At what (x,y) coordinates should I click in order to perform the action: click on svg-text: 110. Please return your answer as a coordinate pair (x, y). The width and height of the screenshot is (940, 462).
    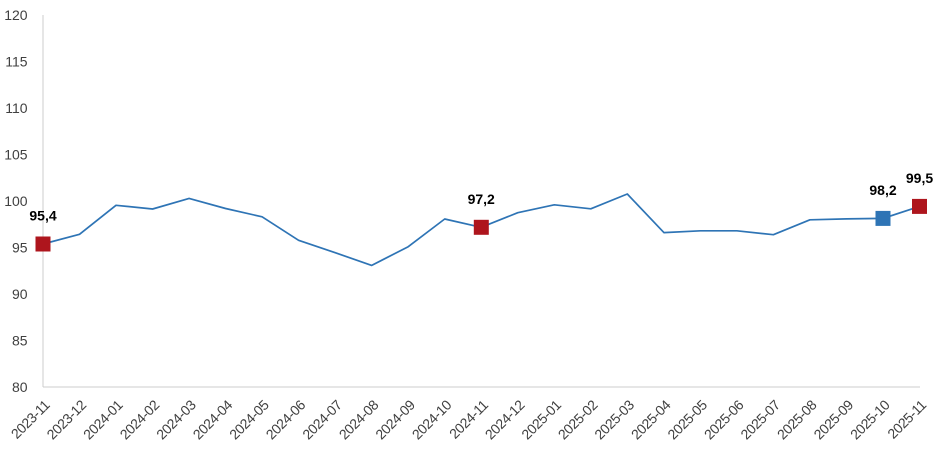
    Looking at the image, I should click on (16, 108).